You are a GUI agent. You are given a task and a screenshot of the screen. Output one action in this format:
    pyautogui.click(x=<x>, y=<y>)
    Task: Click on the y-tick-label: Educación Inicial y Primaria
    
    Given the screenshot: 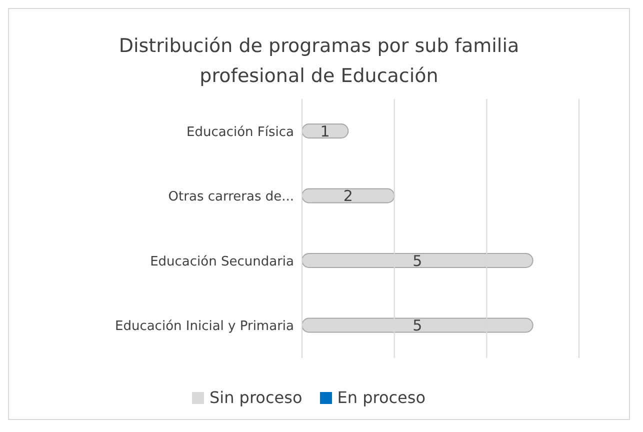 What is the action you would take?
    pyautogui.click(x=204, y=326)
    